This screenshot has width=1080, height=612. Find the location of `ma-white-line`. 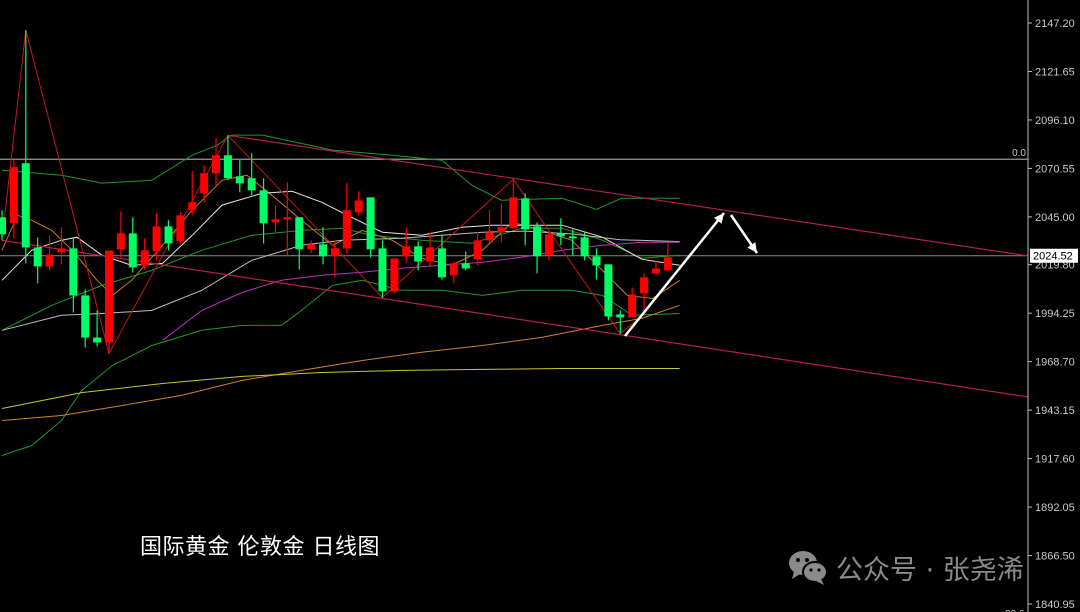

ma-white-line is located at coordinates (340, 235).